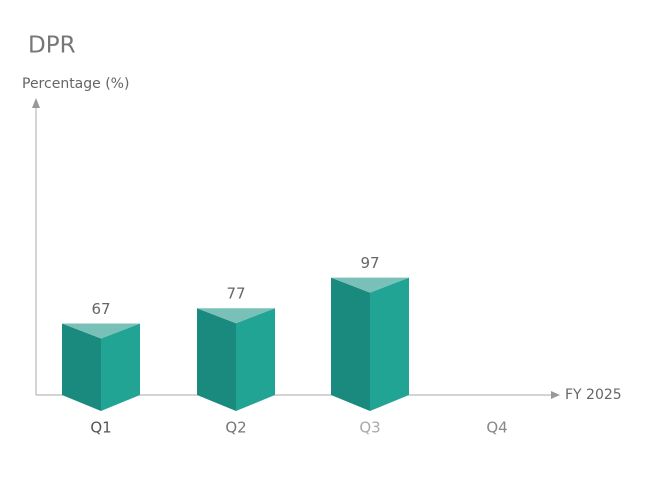  What do you see at coordinates (555, 395) in the screenshot?
I see `x-axis-arrow` at bounding box center [555, 395].